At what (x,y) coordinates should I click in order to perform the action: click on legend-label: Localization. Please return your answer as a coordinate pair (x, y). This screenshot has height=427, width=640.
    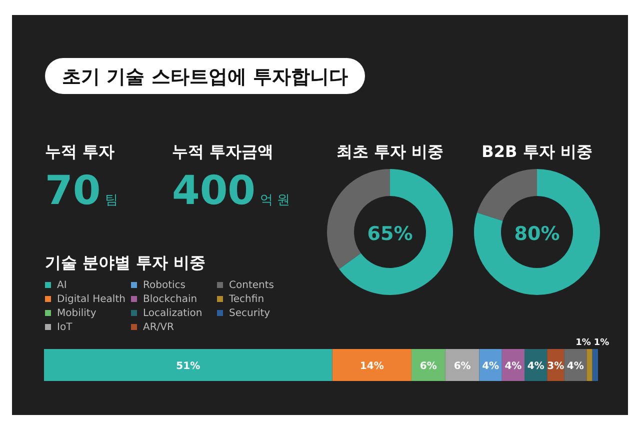
    Looking at the image, I should click on (172, 313).